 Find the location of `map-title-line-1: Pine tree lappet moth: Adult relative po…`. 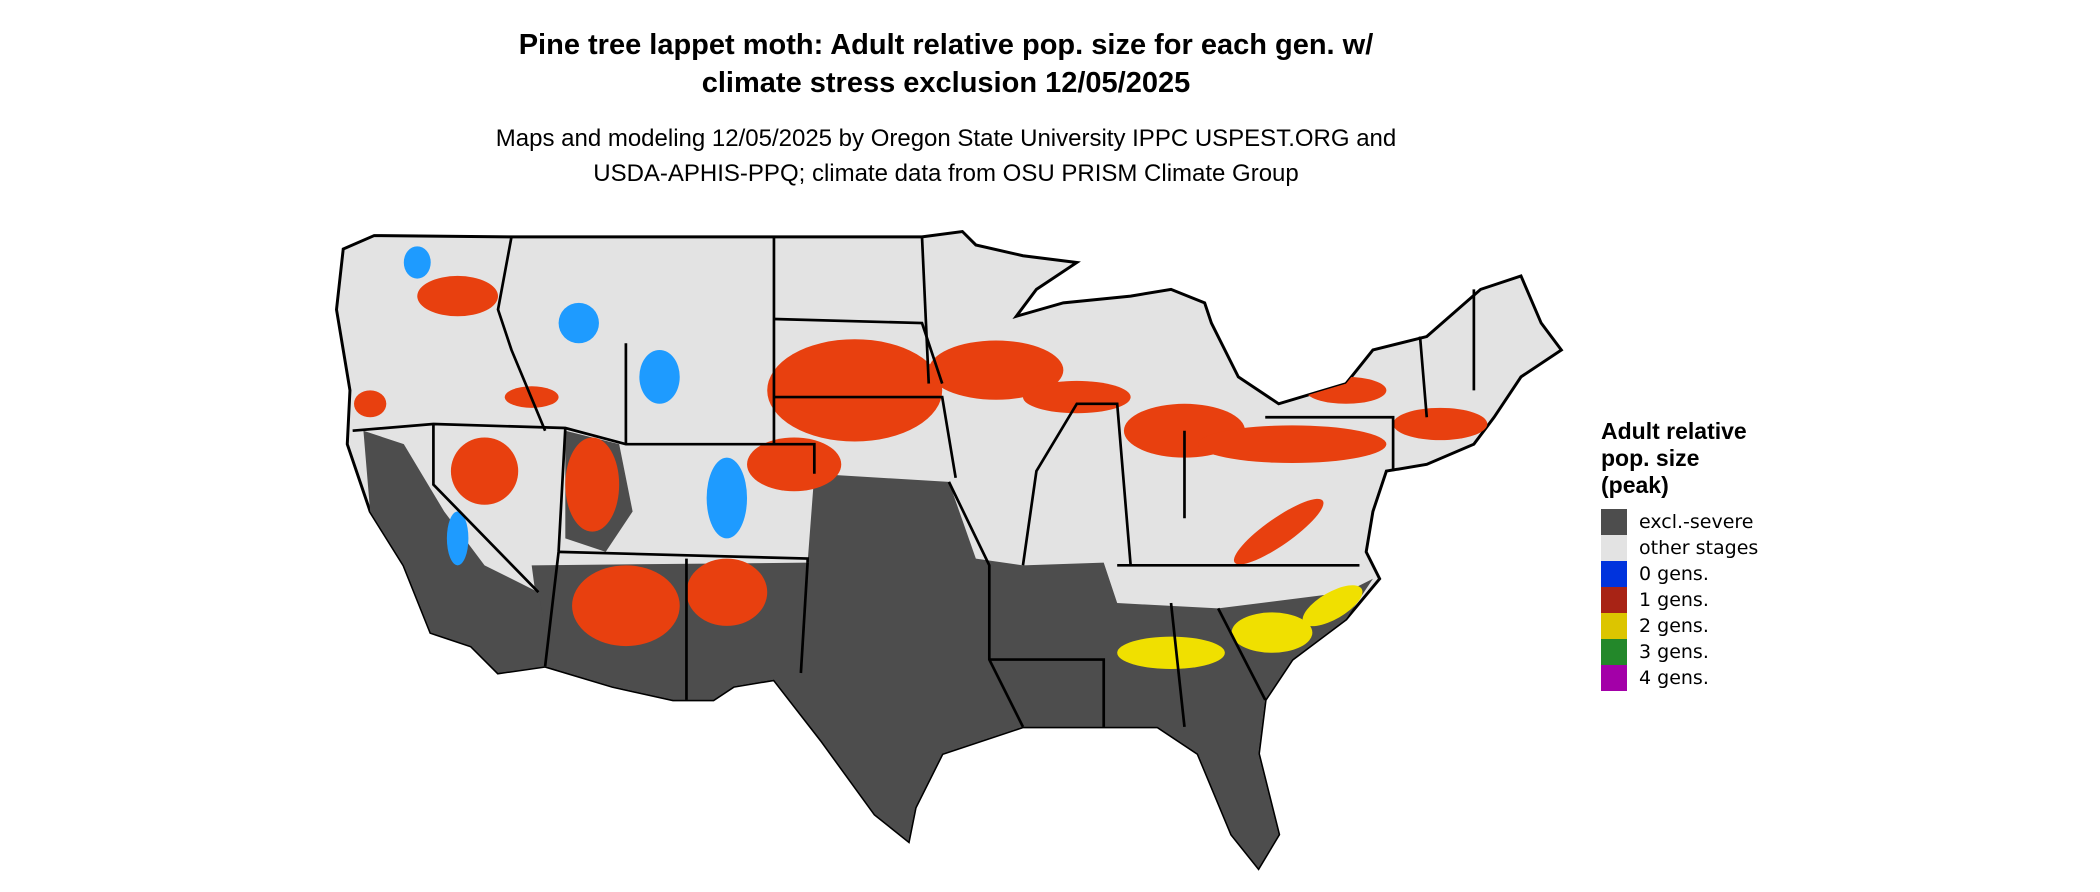

map-title-line-1: Pine tree lappet moth: Adult relative po… is located at coordinates (946, 45).